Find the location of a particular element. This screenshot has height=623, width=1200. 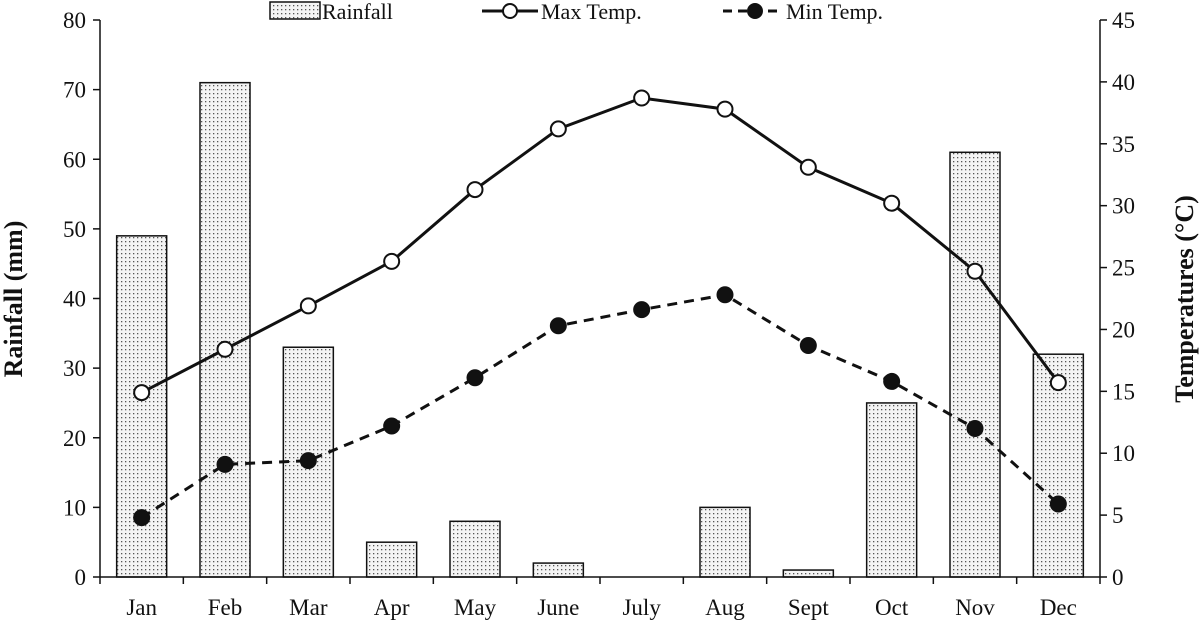

right-tick-label: 35 is located at coordinates (1123, 144).